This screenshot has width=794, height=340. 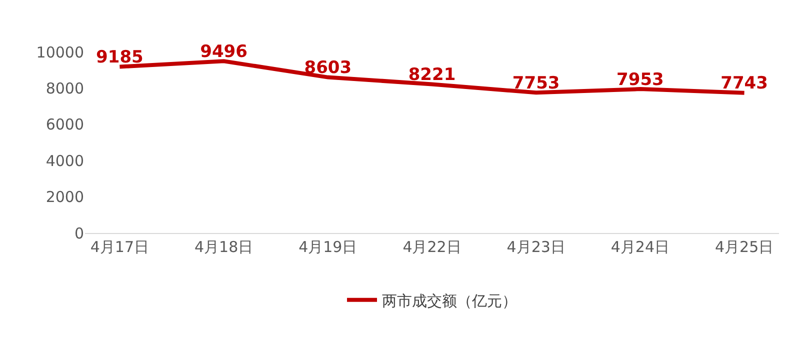 I want to click on x-tick-label: 4月25日, so click(x=744, y=247).